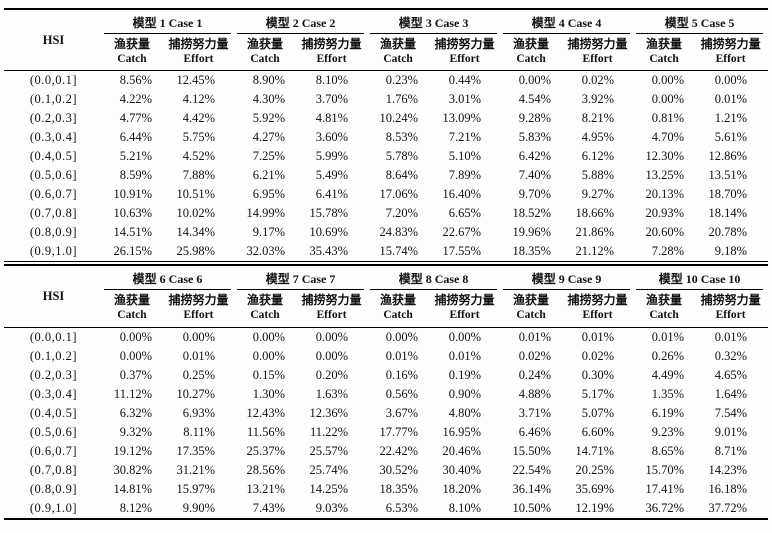  What do you see at coordinates (399, 469) in the screenshot?
I see `catch-value-cell: 30.52%` at bounding box center [399, 469].